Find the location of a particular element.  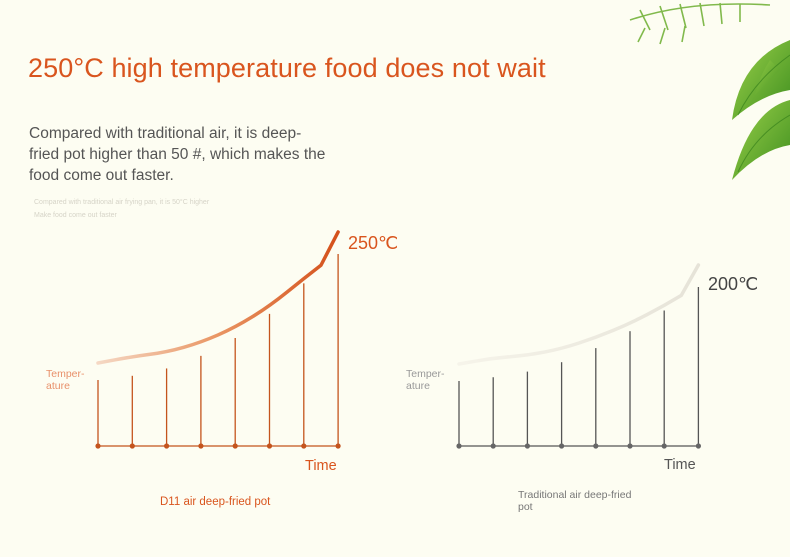

peak-temperature-label: 200℃ is located at coordinates (733, 284).